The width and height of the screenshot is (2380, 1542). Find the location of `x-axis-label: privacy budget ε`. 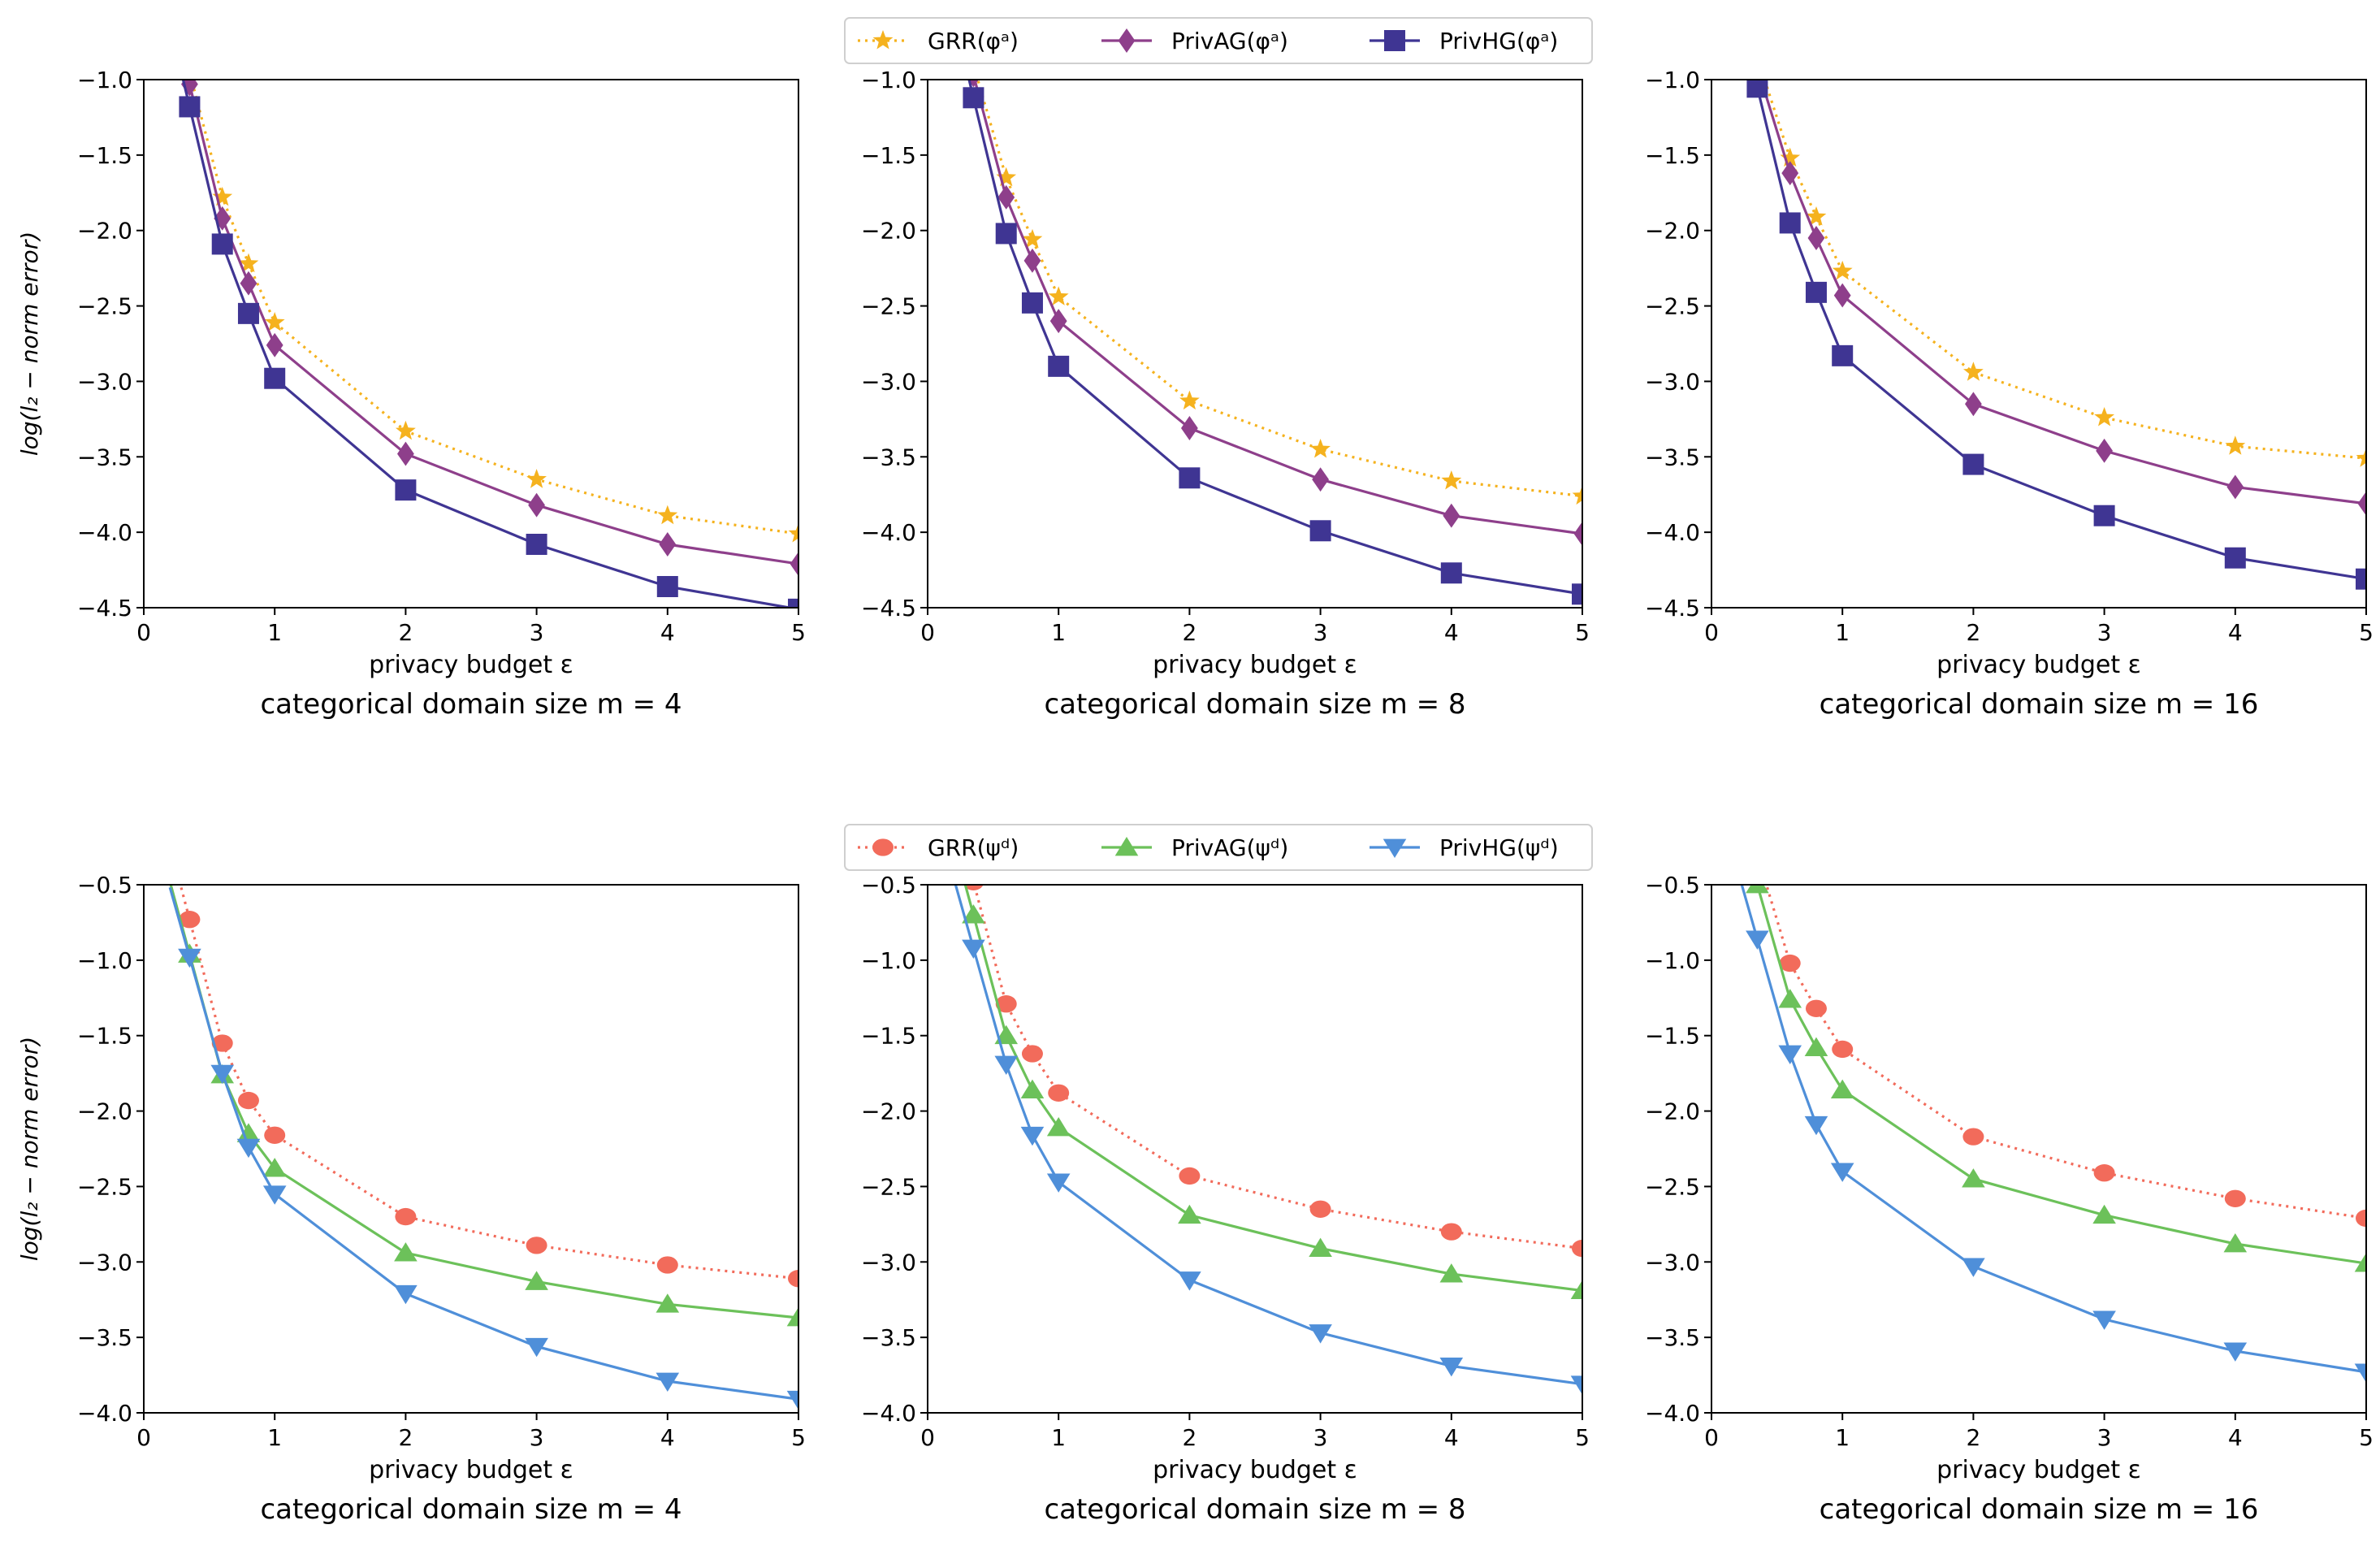

x-axis-label: privacy budget ε is located at coordinates (2038, 1470).